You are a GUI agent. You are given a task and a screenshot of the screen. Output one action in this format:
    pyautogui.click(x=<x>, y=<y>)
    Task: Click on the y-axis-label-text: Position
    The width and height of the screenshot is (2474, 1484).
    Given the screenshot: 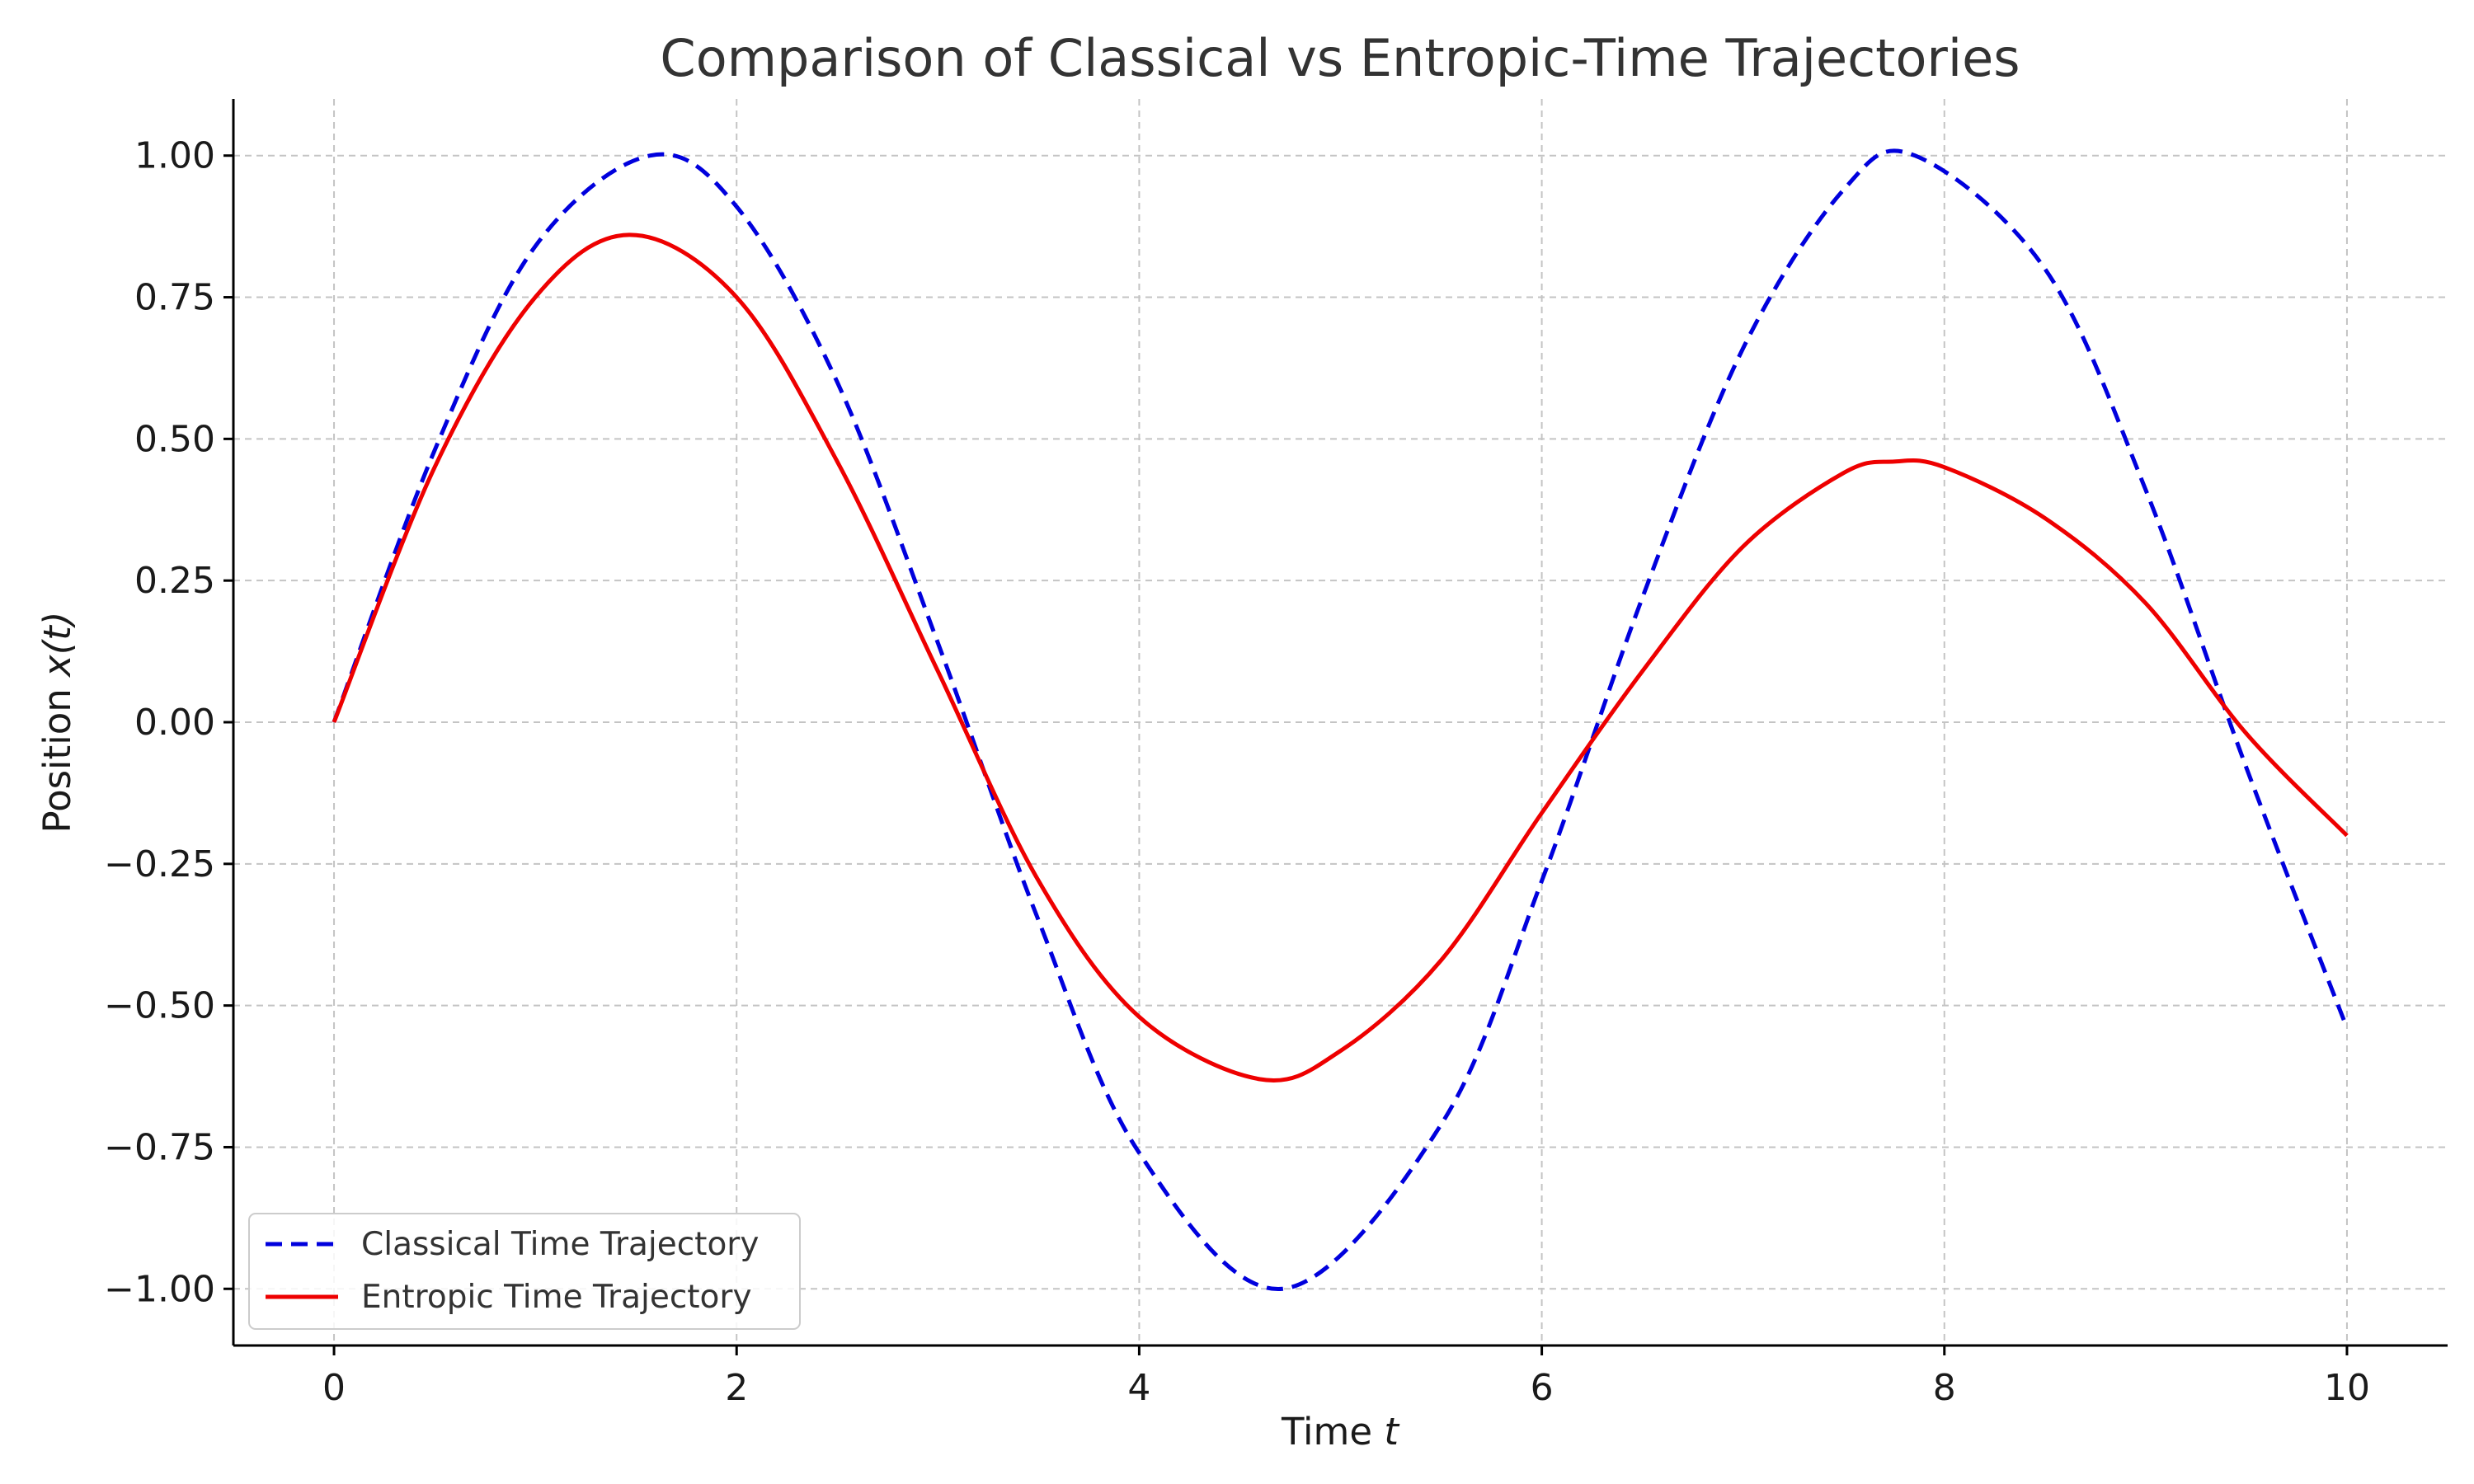 What is the action you would take?
    pyautogui.click(x=57, y=760)
    